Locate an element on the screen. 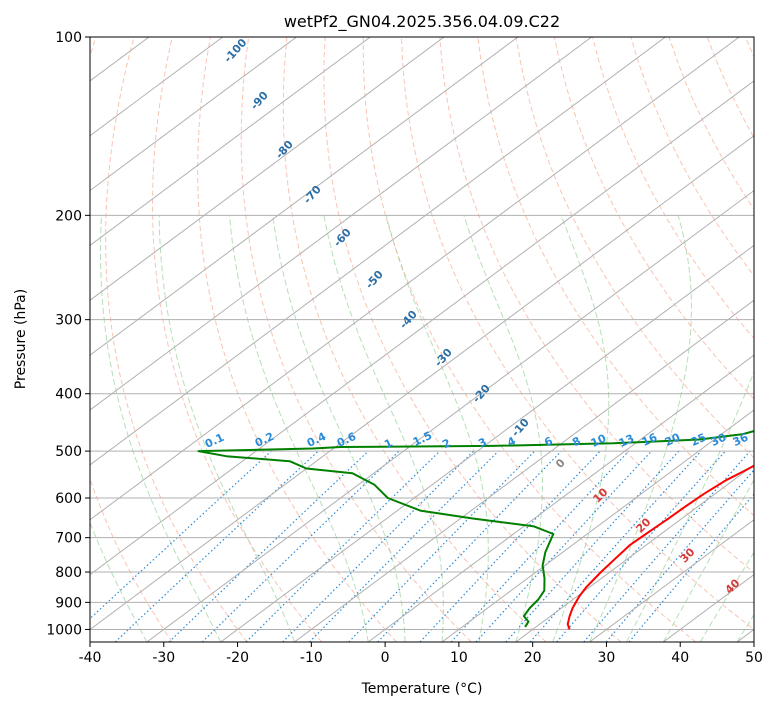  y-tick-label-100: 100 is located at coordinates (68, 38).